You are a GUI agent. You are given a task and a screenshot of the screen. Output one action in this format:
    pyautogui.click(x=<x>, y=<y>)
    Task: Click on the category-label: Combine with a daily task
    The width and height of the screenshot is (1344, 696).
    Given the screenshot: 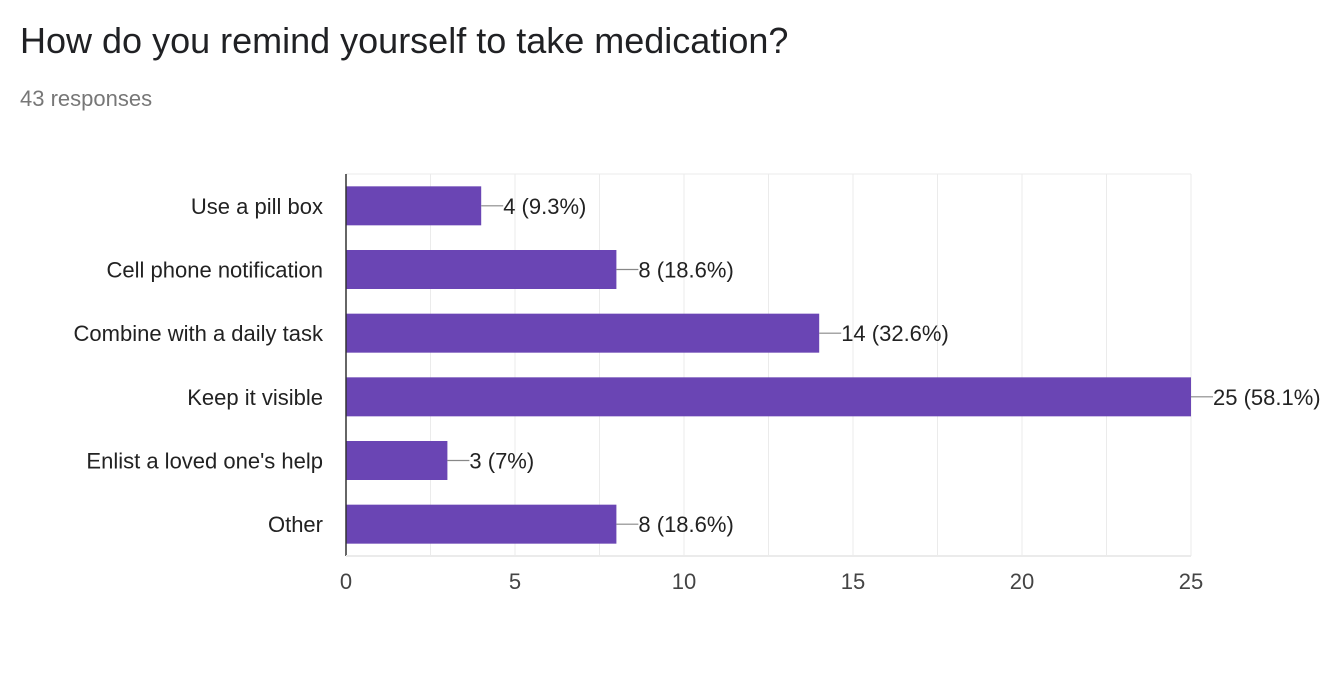 What is the action you would take?
    pyautogui.click(x=199, y=333)
    